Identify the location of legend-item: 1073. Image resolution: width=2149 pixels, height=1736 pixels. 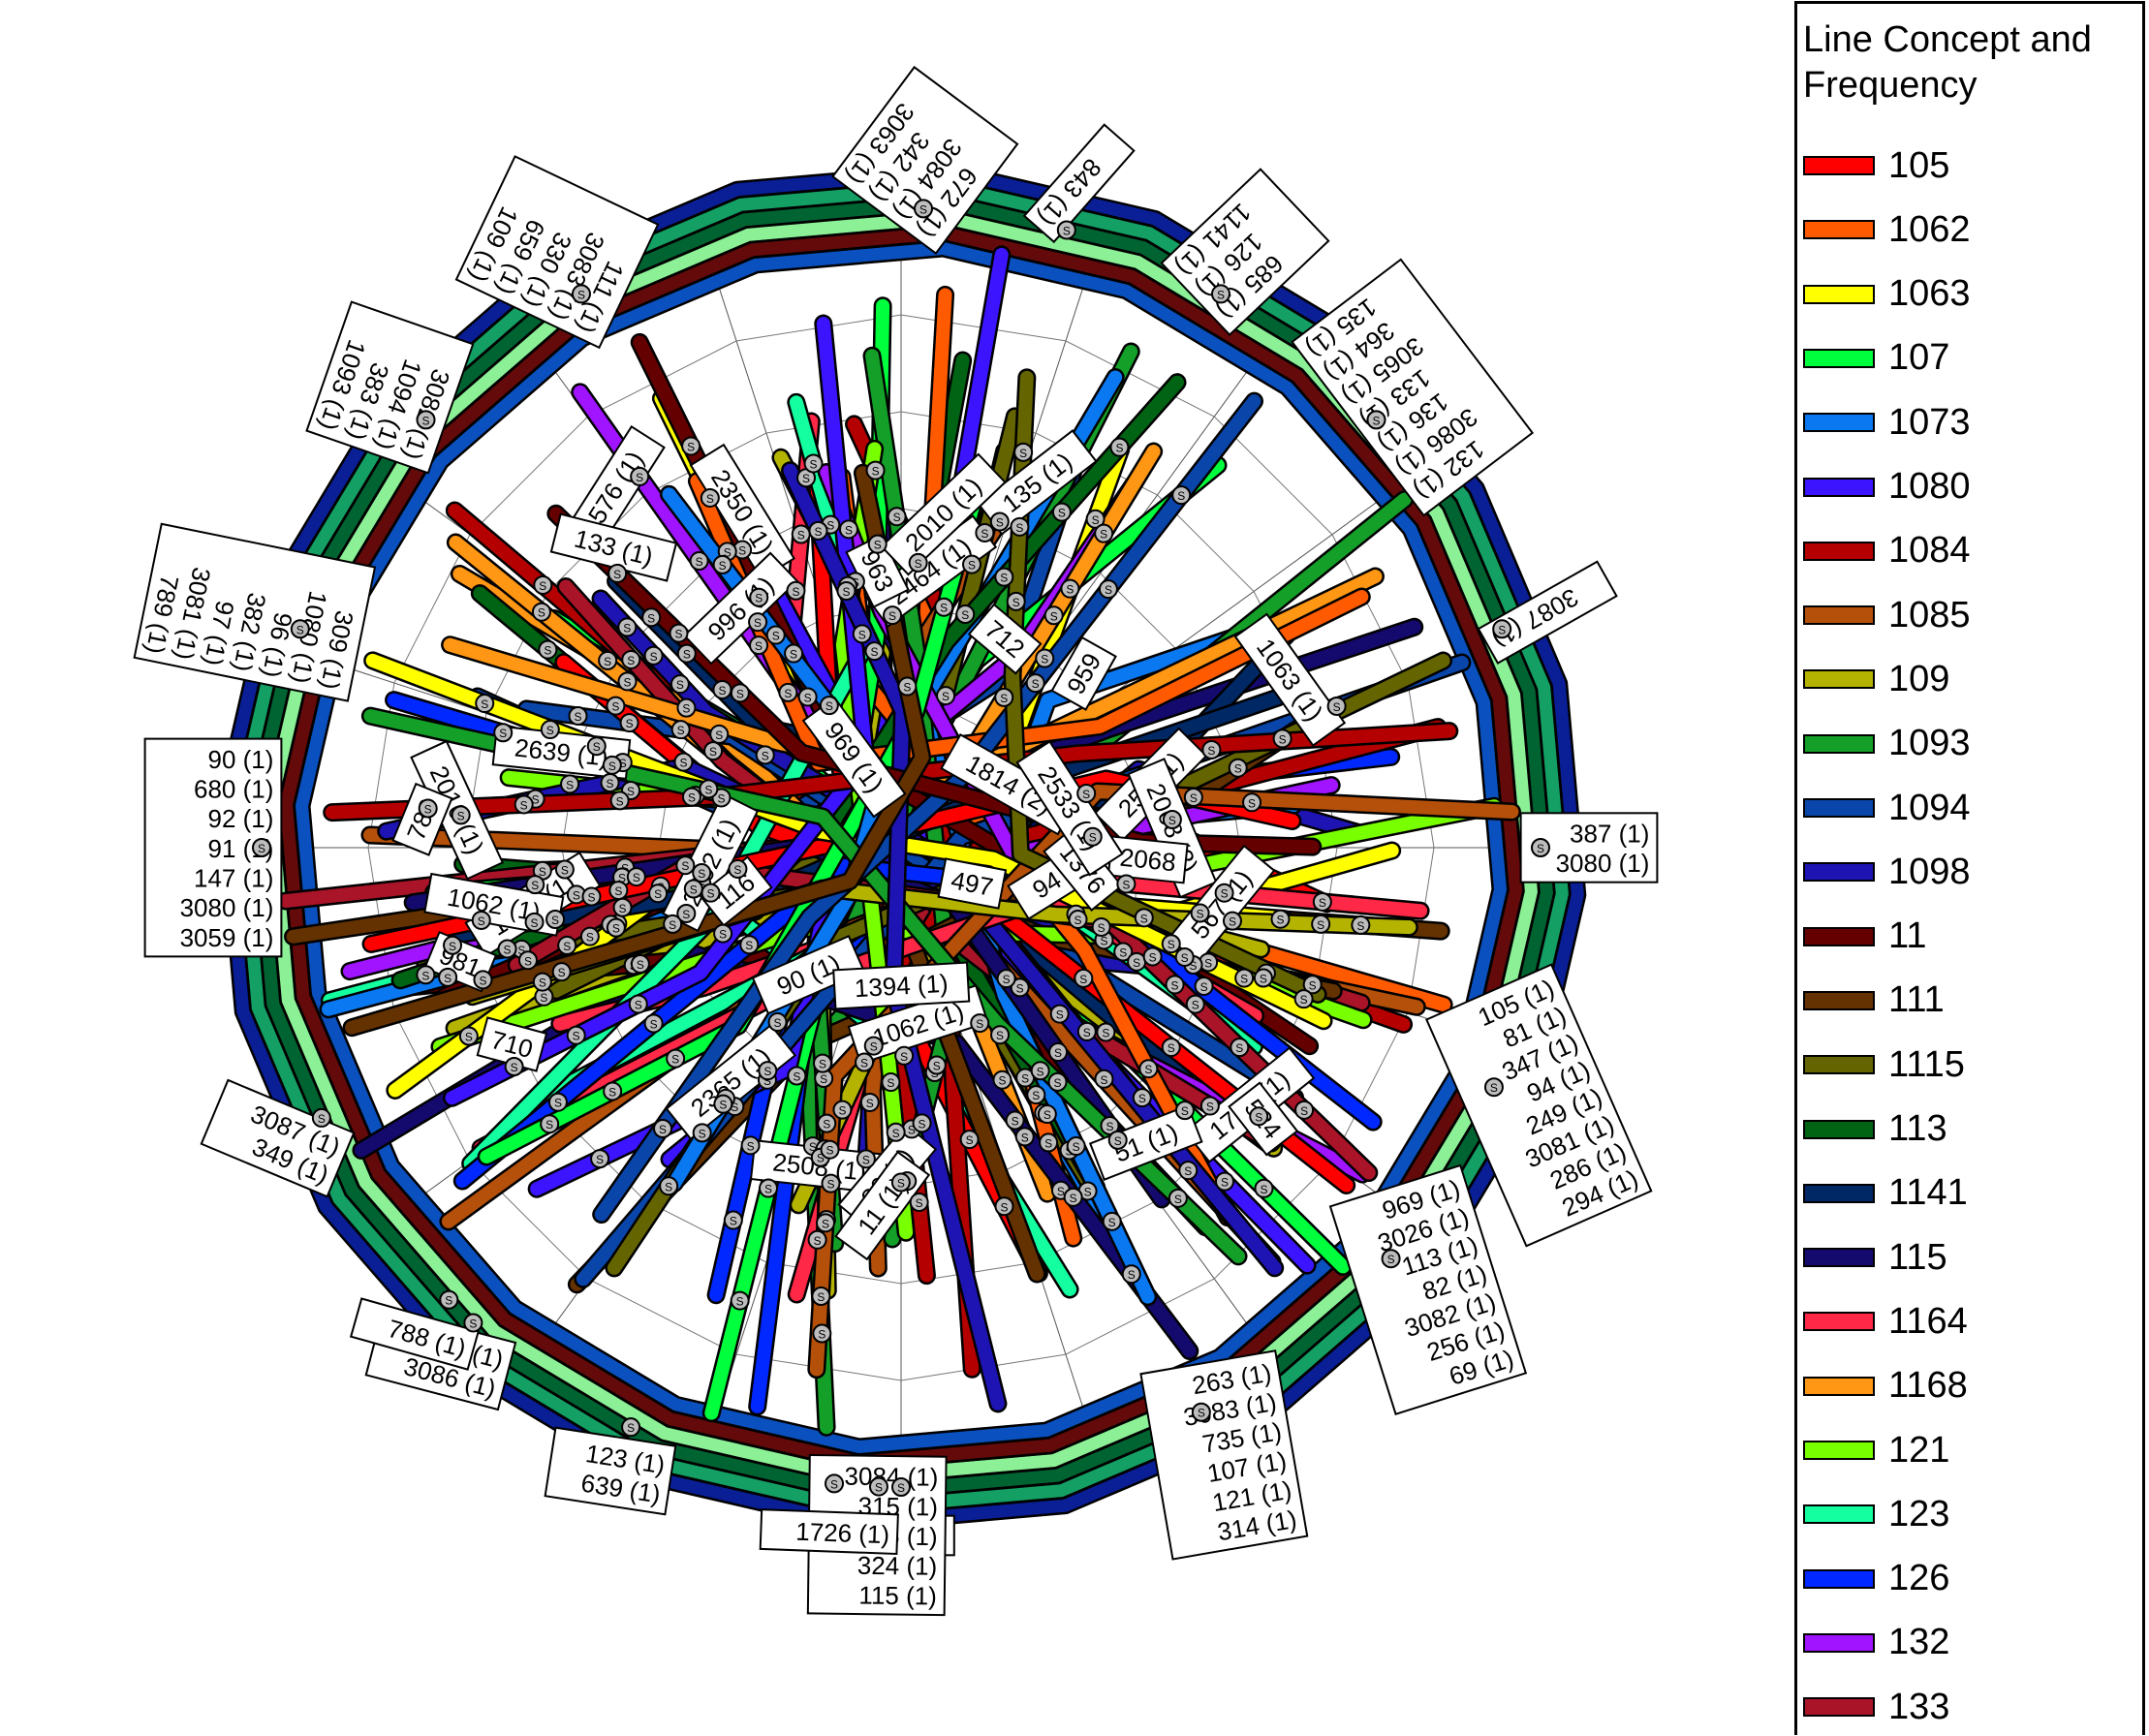
(1887, 422).